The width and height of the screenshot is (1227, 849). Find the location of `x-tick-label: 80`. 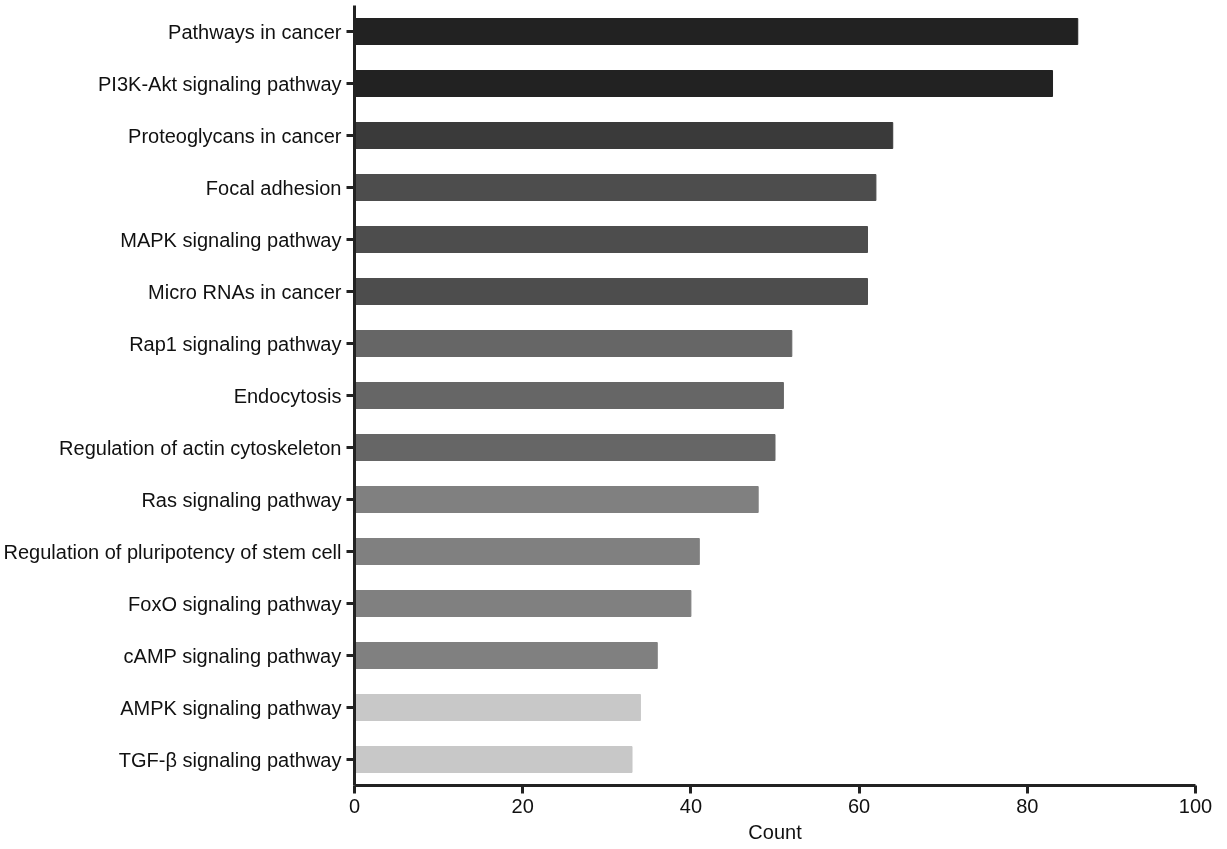

x-tick-label: 80 is located at coordinates (1027, 805).